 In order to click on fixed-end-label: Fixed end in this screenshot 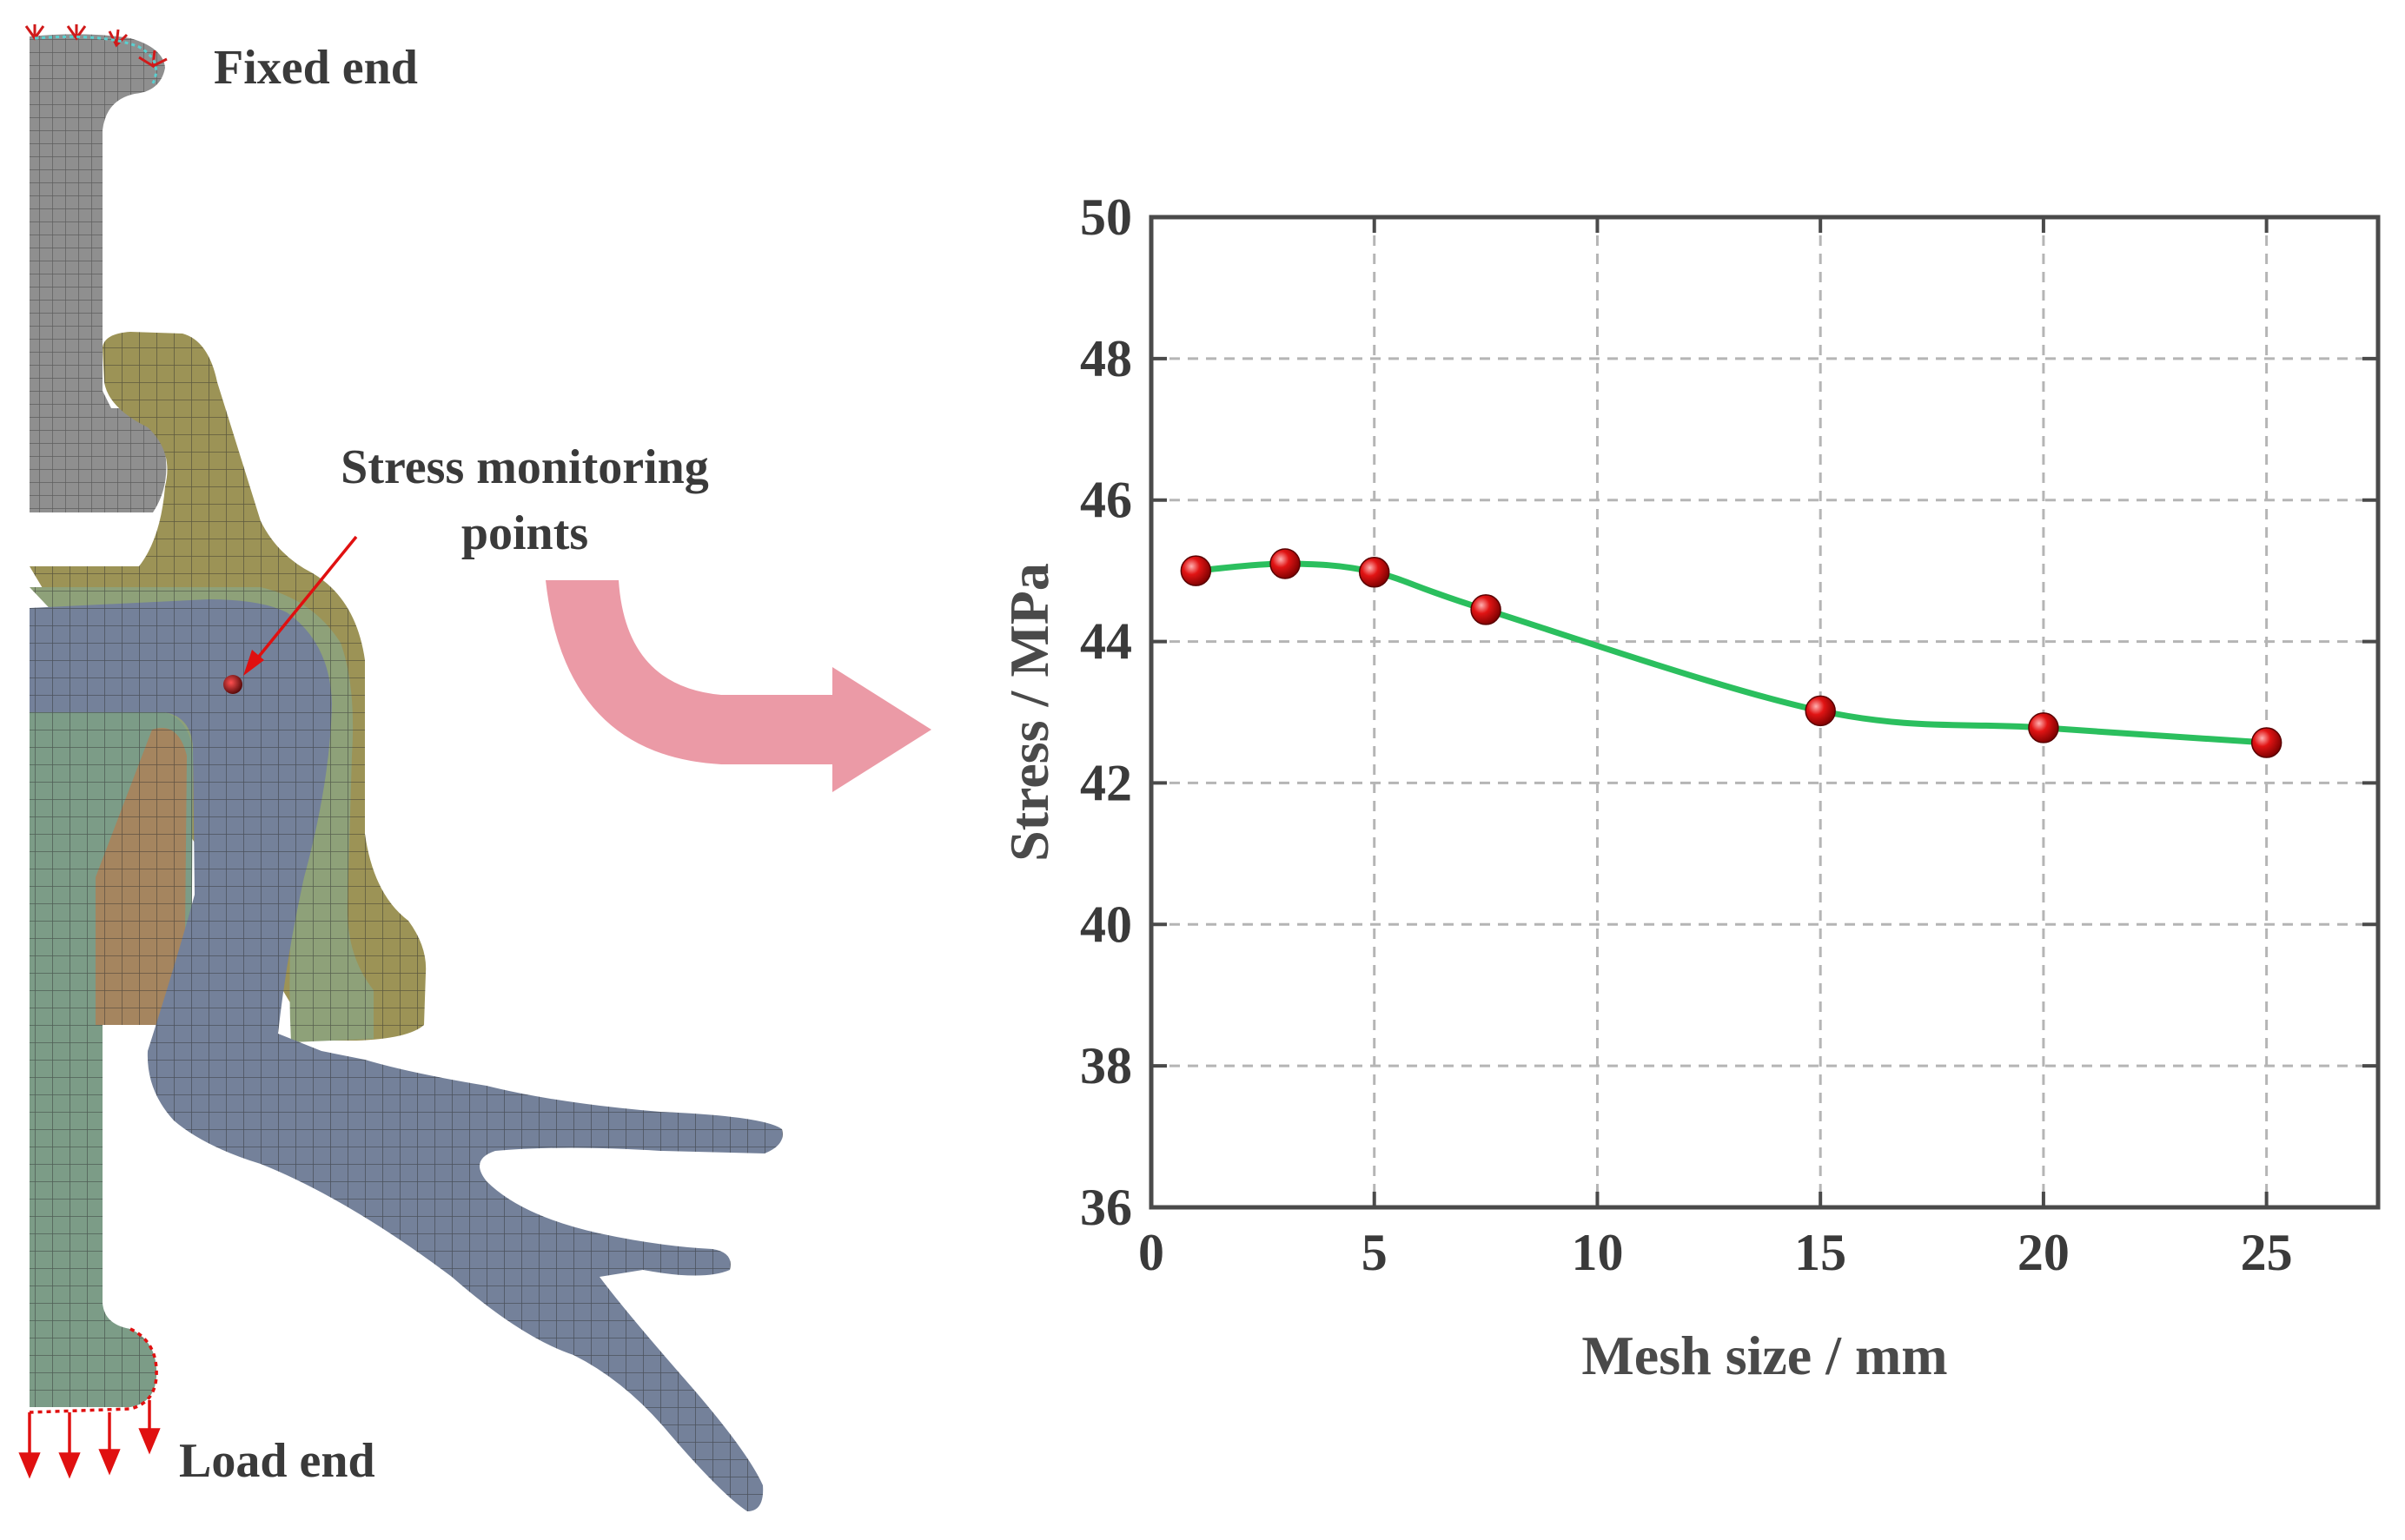, I will do `click(316, 68)`.